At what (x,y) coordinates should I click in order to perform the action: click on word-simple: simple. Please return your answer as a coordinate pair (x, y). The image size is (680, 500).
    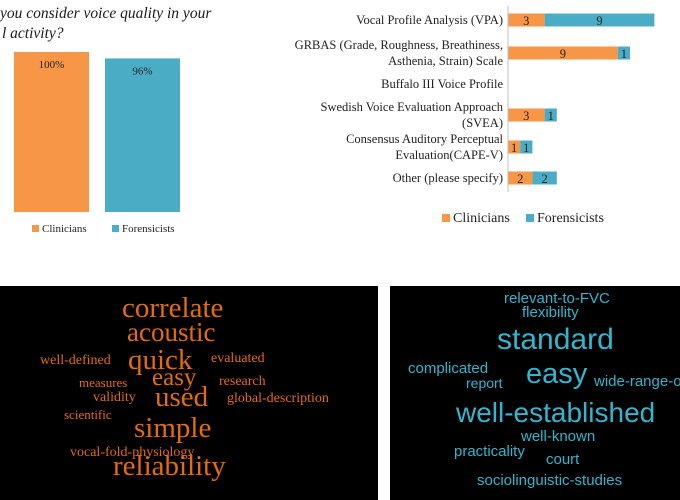
    Looking at the image, I should click on (173, 428).